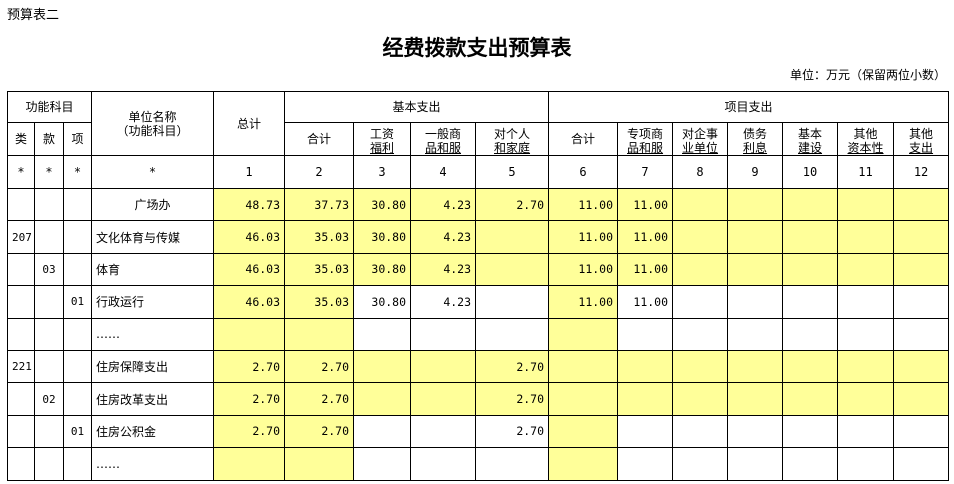 Image resolution: width=954 pixels, height=484 pixels. I want to click on index-cell: 3, so click(382, 172).